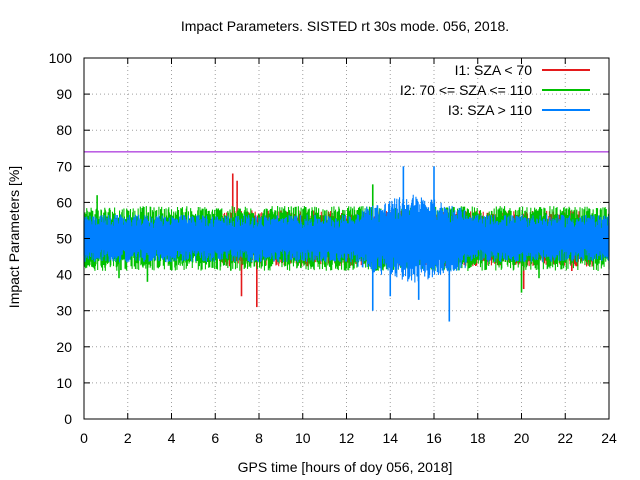  I want to click on y-tick-label: 90, so click(64, 94).